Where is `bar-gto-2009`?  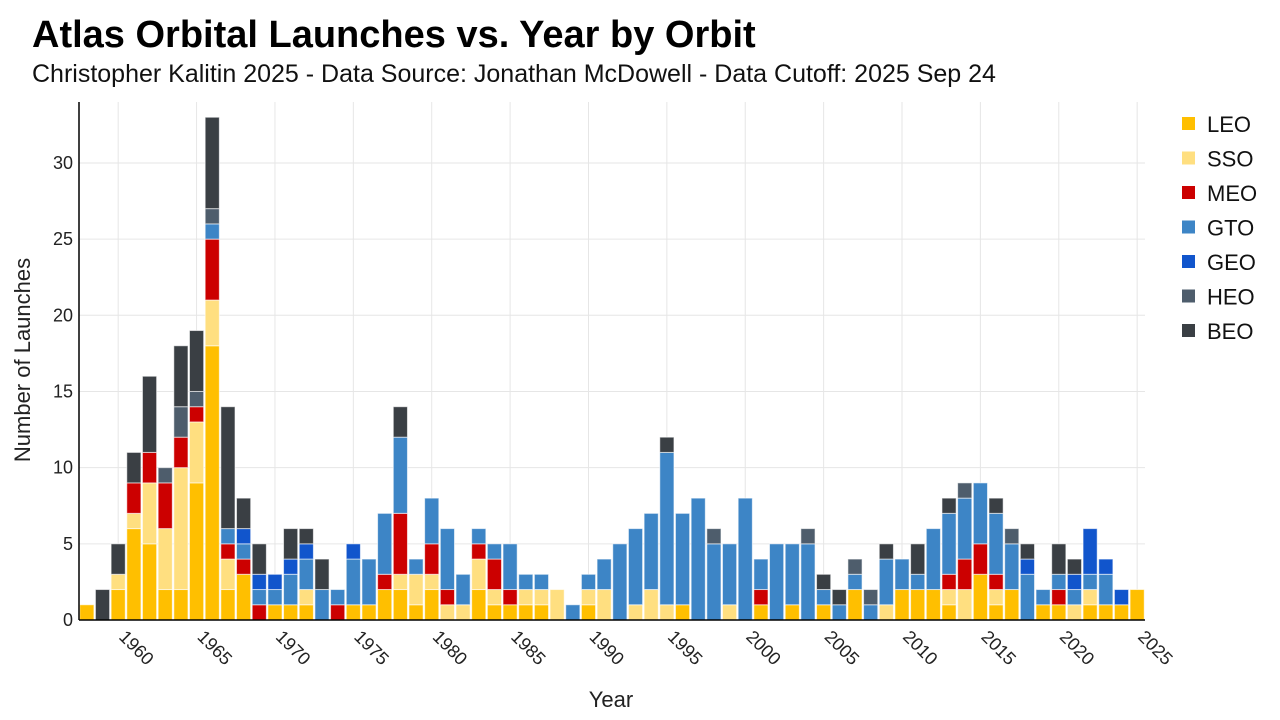
bar-gto-2009 is located at coordinates (886, 582).